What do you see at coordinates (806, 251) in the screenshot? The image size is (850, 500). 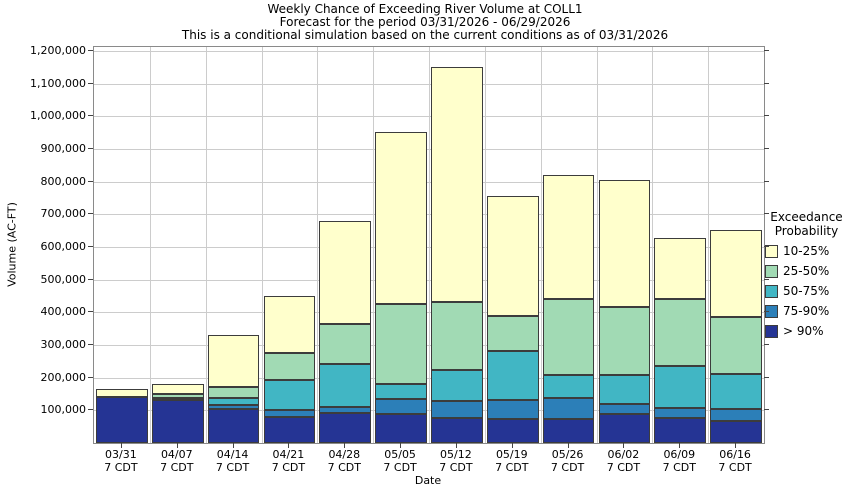 I see `legend-item-label: 10-25%` at bounding box center [806, 251].